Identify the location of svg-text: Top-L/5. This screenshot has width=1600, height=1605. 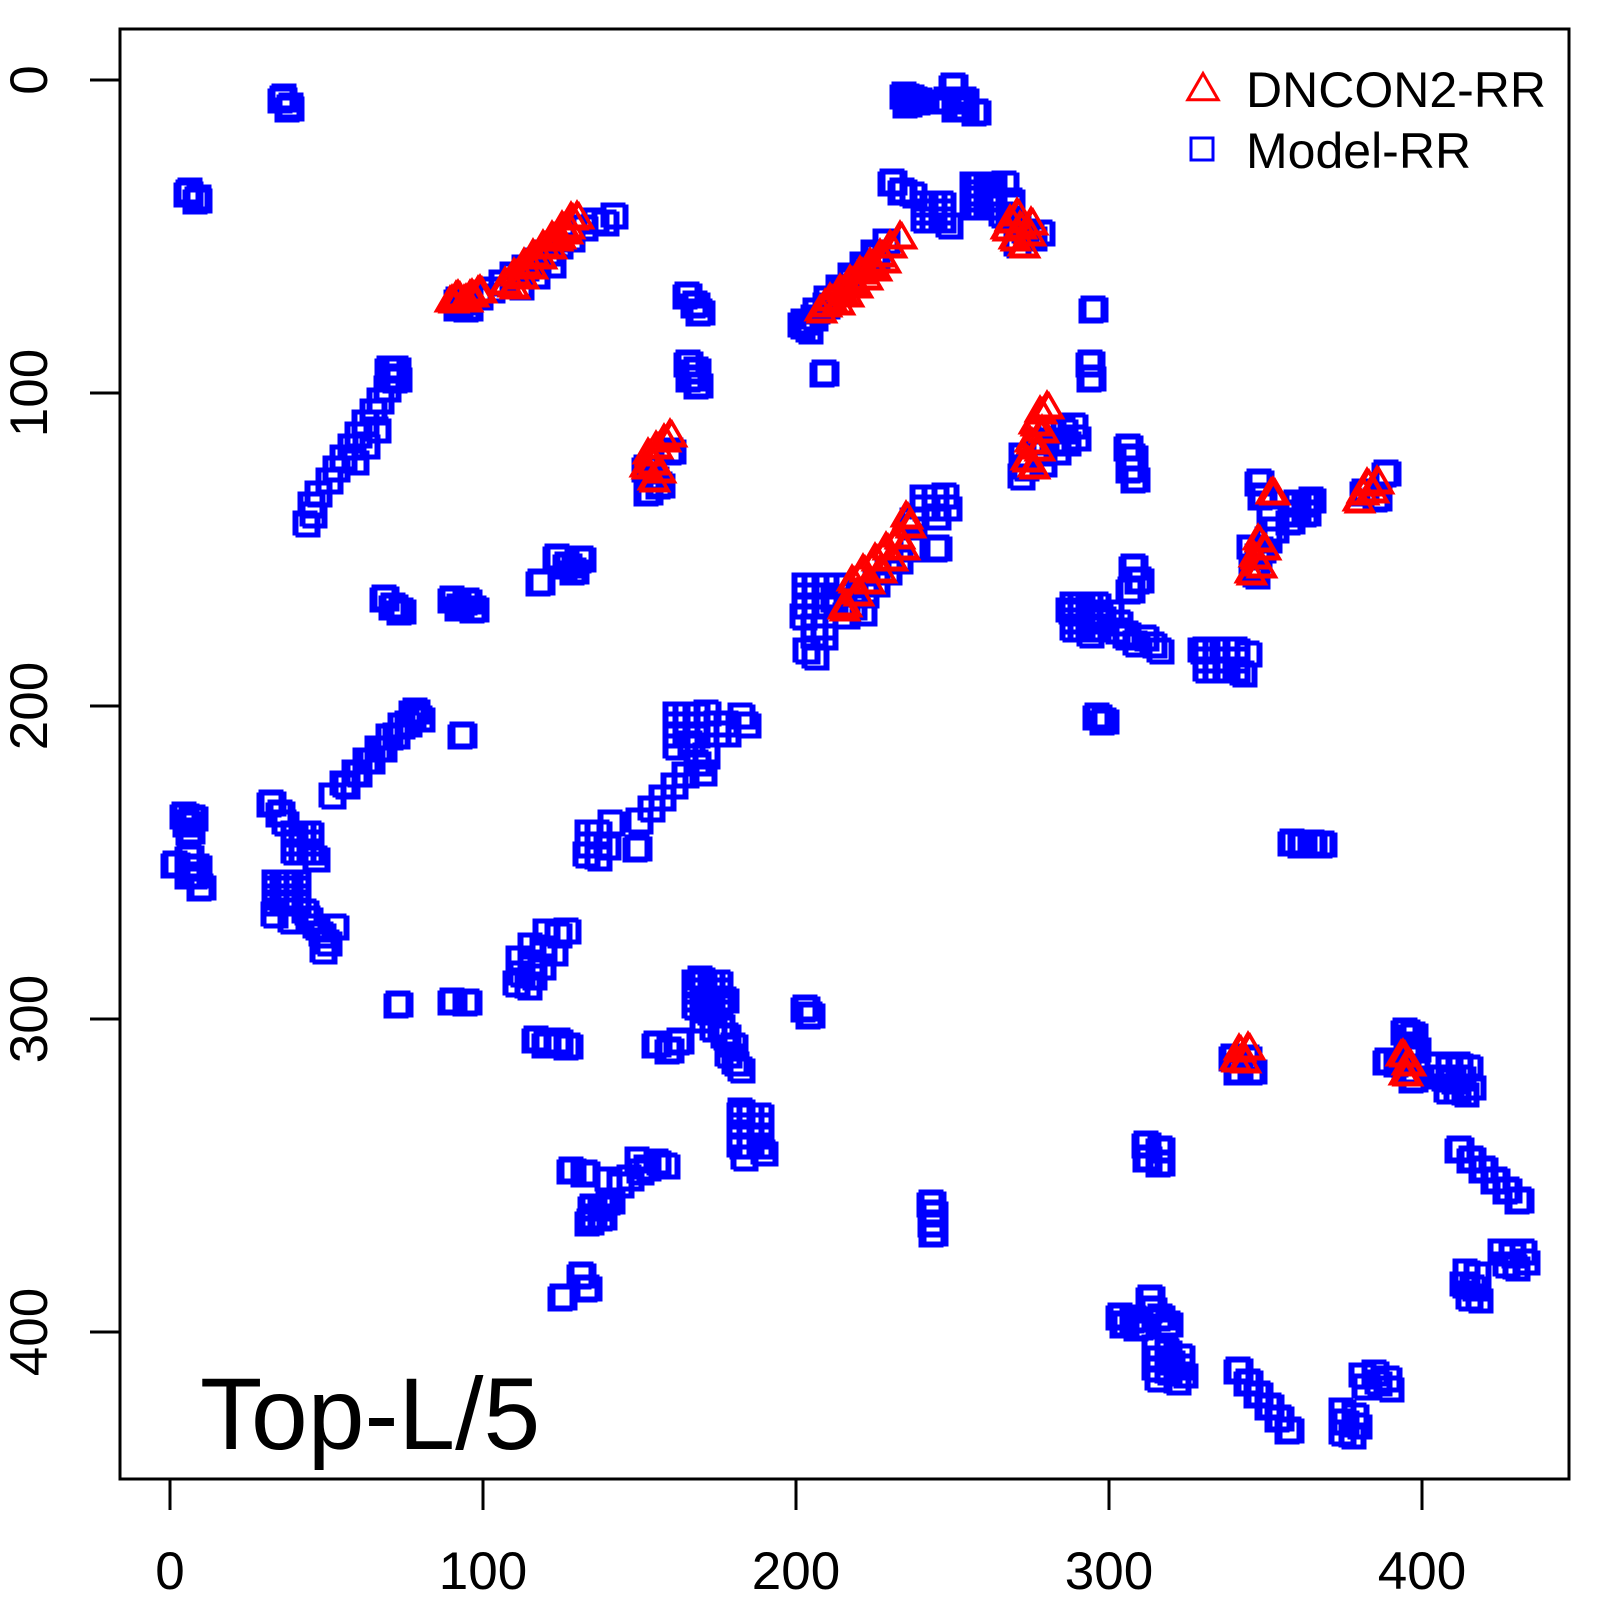
(370, 1414).